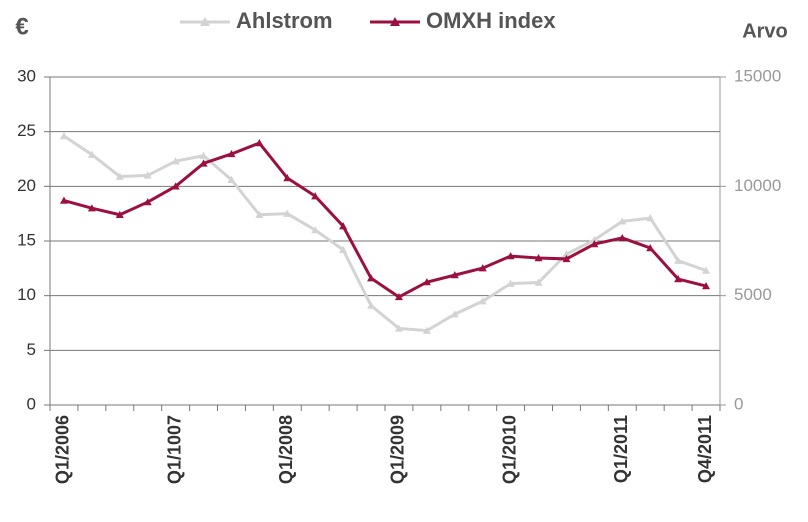  Describe the element at coordinates (491, 20) in the screenshot. I see `legend-label: OMXH index` at that location.